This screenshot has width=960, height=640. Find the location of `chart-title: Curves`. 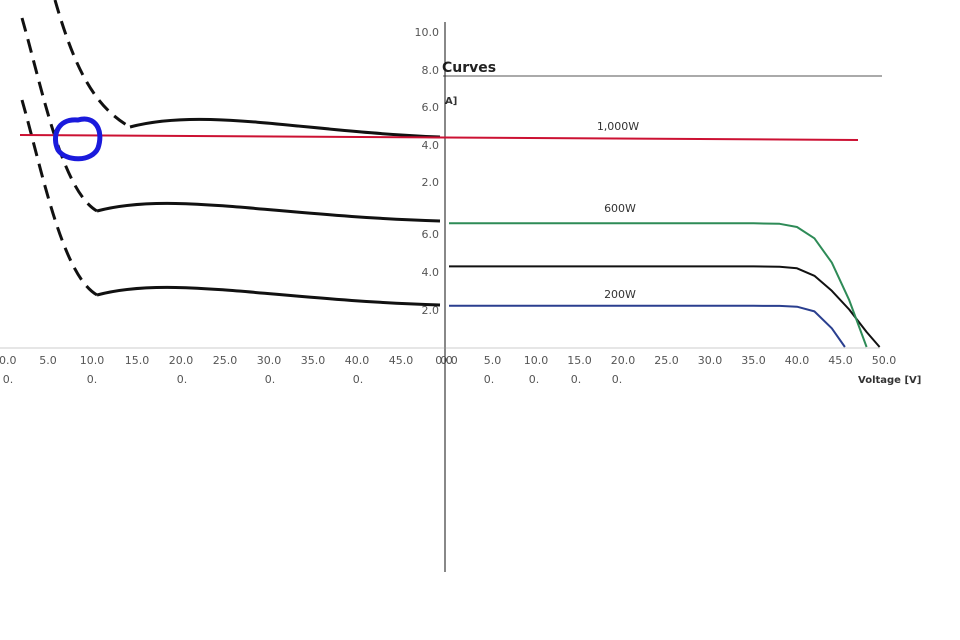

chart-title: Curves is located at coordinates (469, 68).